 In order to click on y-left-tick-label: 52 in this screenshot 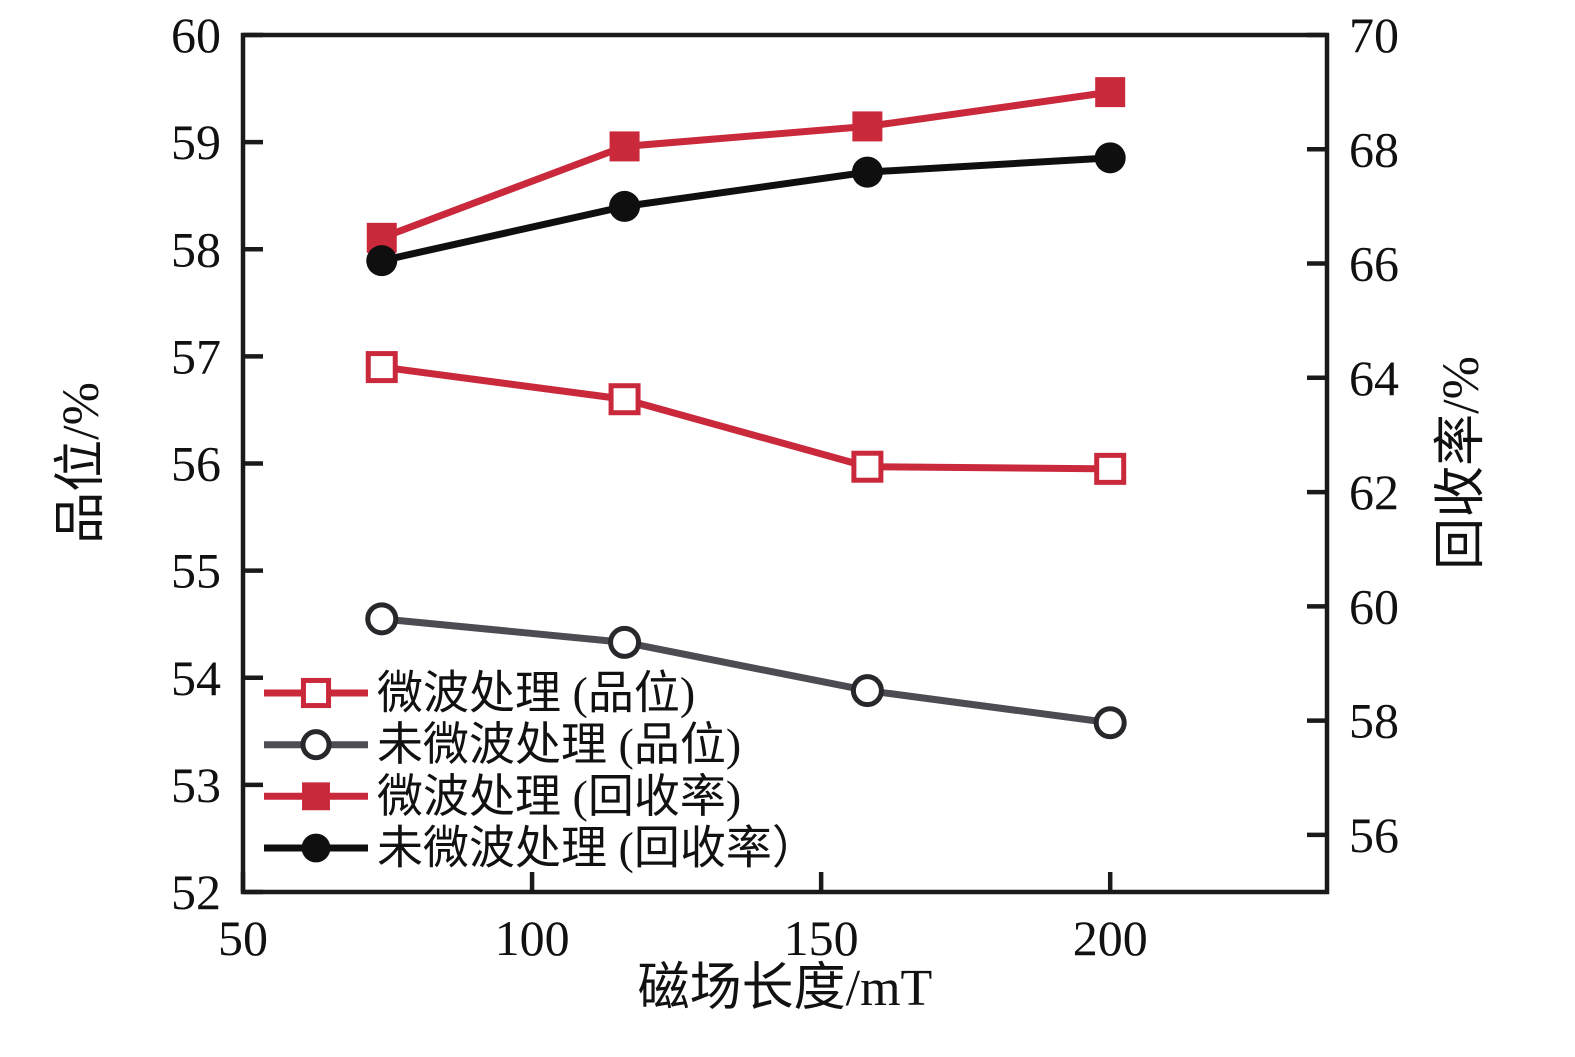, I will do `click(196, 892)`.